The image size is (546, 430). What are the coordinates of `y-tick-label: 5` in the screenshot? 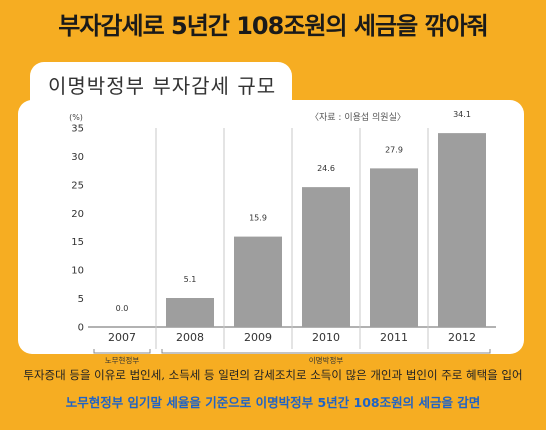 It's located at (81, 299).